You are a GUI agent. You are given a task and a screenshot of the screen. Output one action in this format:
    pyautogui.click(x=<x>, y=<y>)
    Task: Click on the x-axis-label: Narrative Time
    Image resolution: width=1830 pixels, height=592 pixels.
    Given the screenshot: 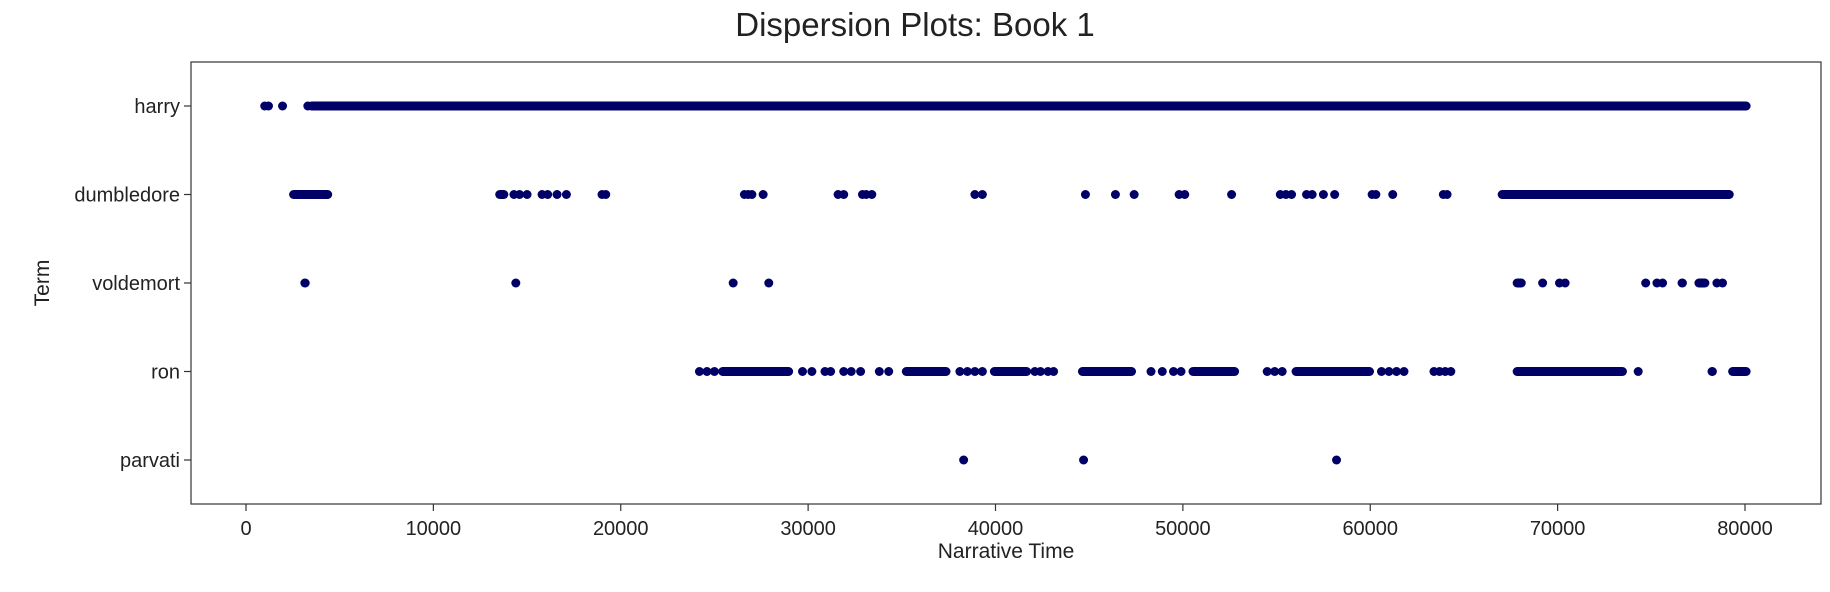 What is the action you would take?
    pyautogui.click(x=1006, y=551)
    